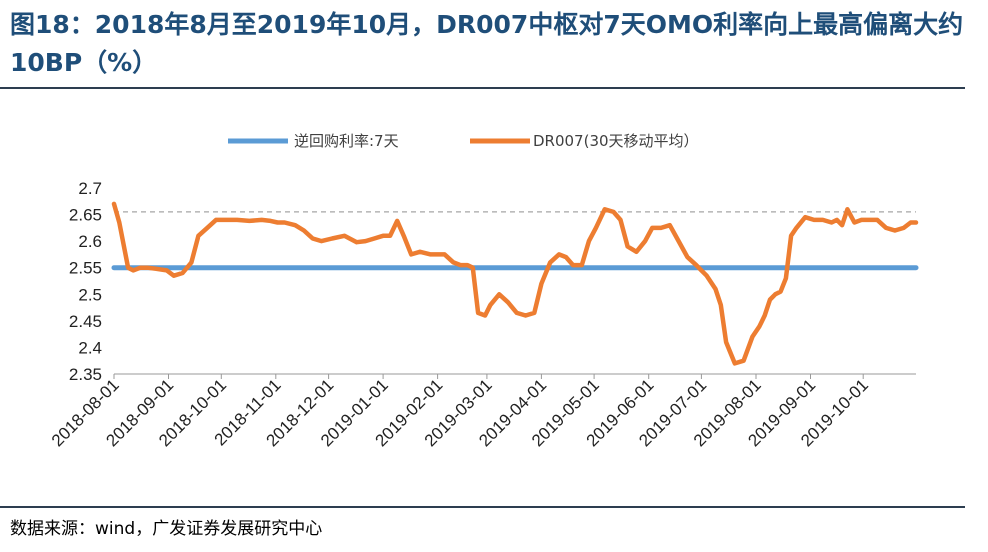 This screenshot has width=988, height=552. I want to click on legend-label-omo: 逆回购利率:7天, so click(346, 141).